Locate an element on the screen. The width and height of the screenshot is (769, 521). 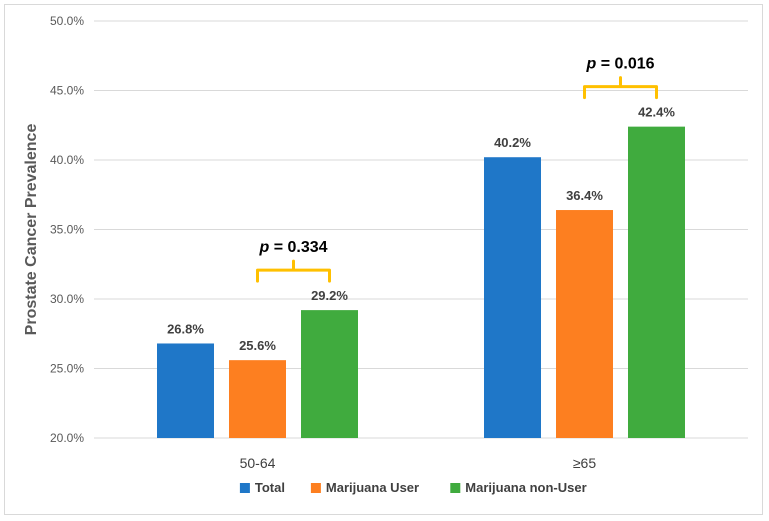
y-tick-label: 30.0% is located at coordinates (67, 299).